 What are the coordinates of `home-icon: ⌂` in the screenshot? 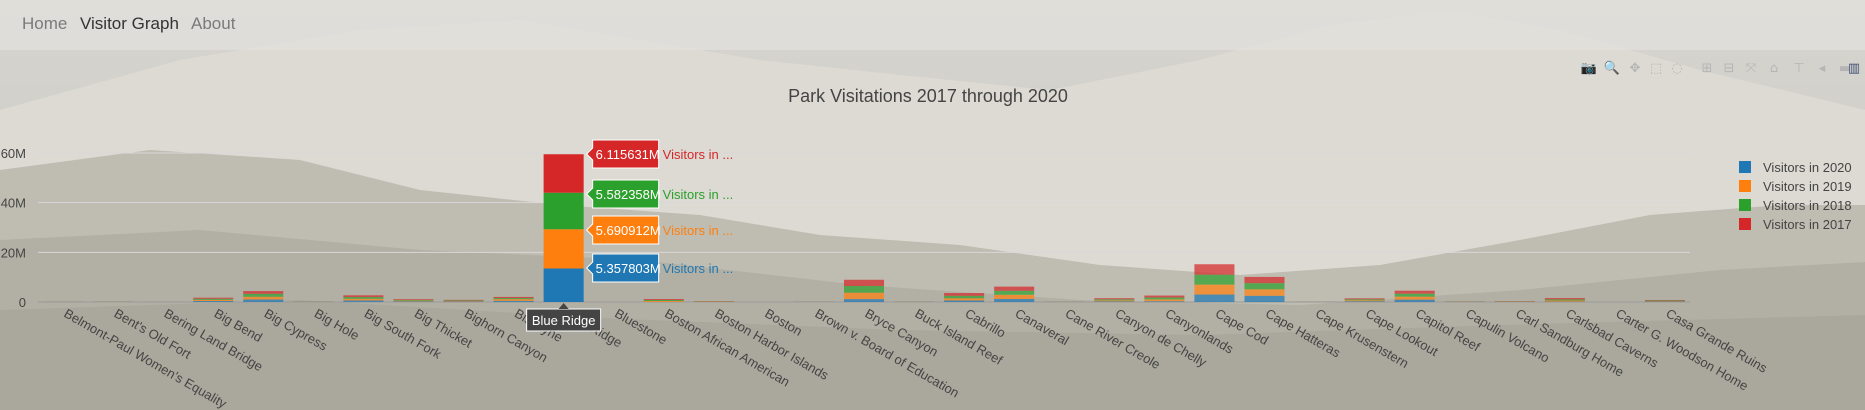 It's located at (1774, 68).